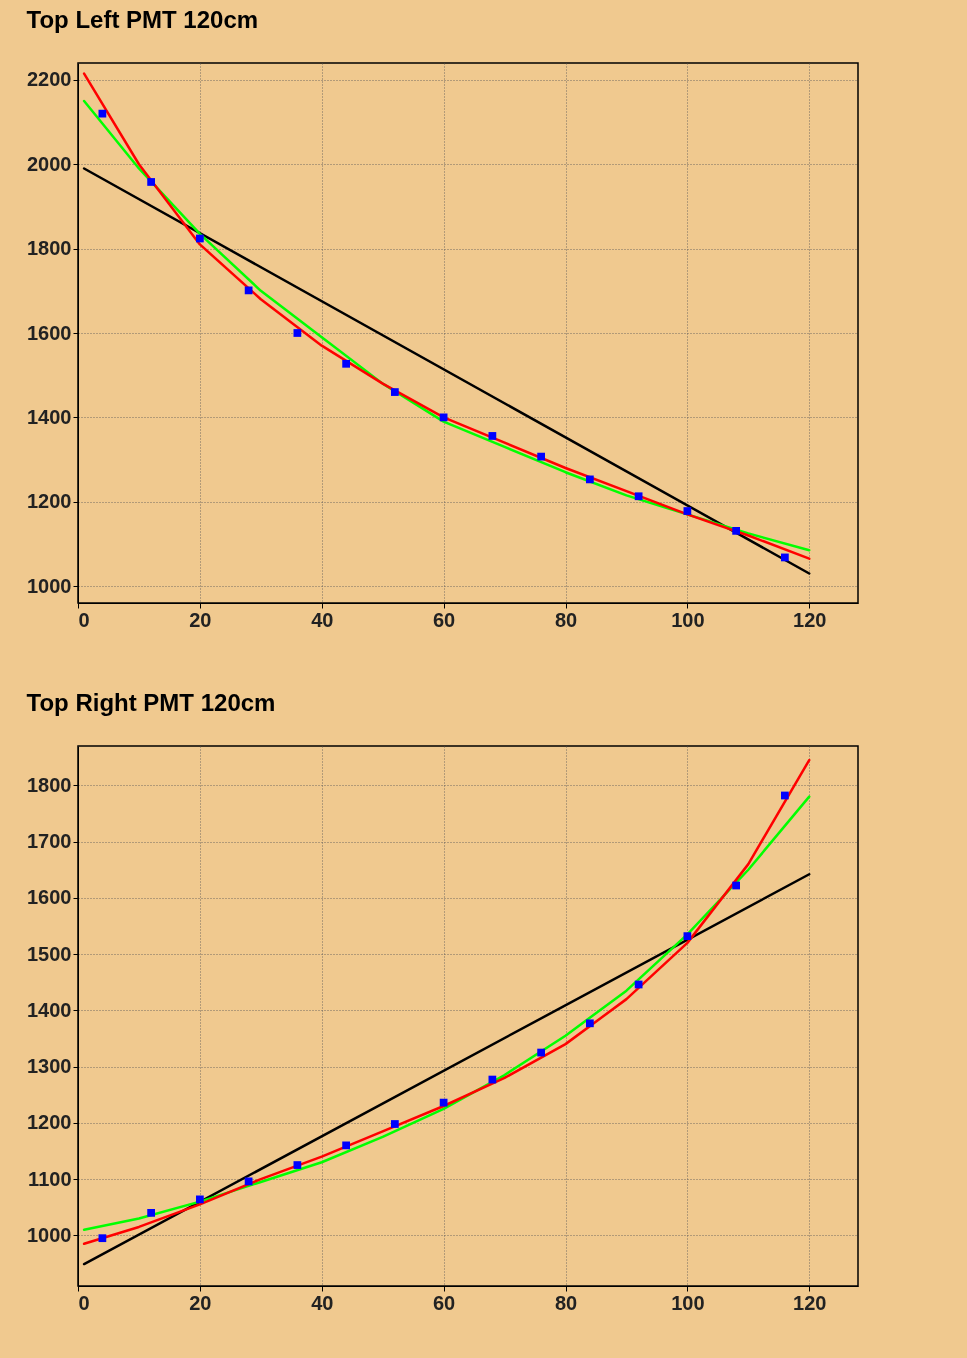  What do you see at coordinates (49, 953) in the screenshot?
I see `y-tick-label: 1500` at bounding box center [49, 953].